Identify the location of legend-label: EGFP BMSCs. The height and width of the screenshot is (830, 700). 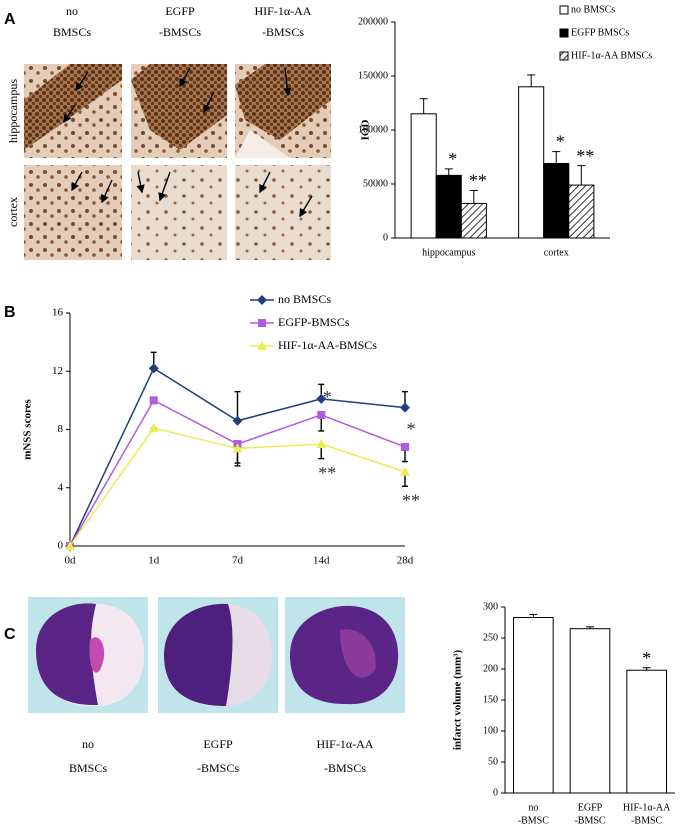
(600, 32).